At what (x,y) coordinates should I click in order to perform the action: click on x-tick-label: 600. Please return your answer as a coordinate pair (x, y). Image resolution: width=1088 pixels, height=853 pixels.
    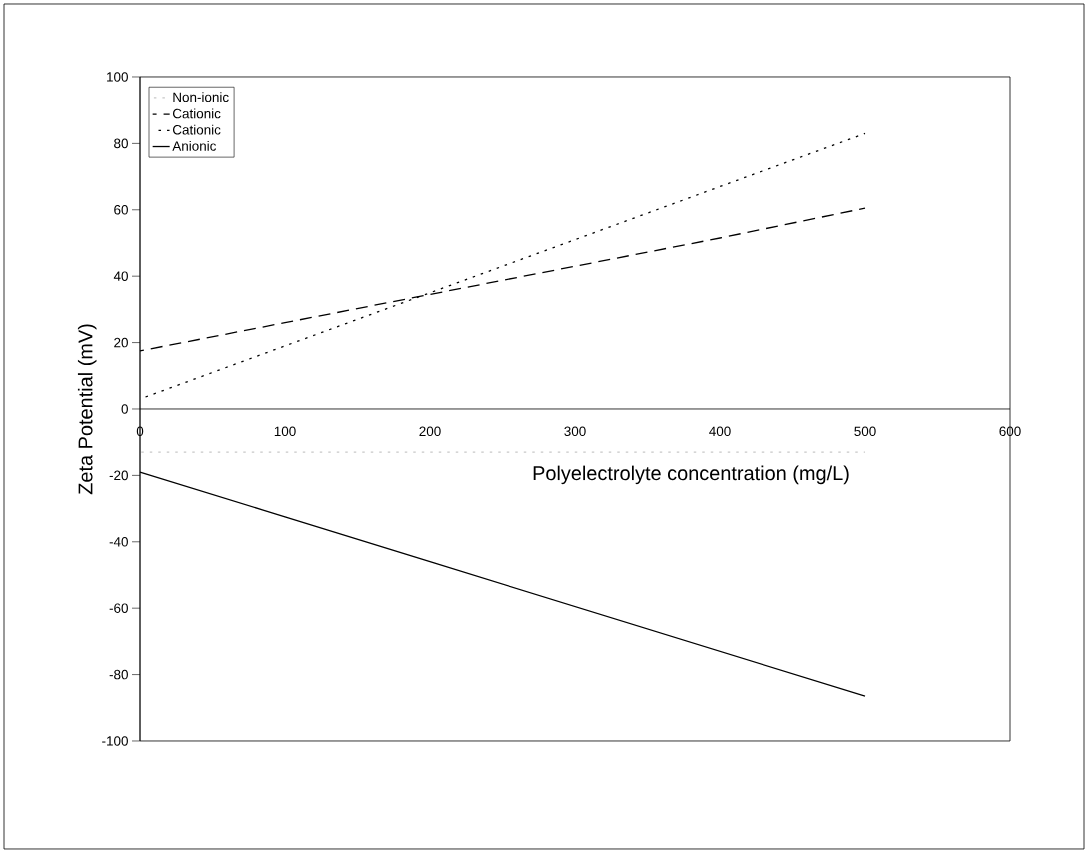
    Looking at the image, I should click on (1010, 431).